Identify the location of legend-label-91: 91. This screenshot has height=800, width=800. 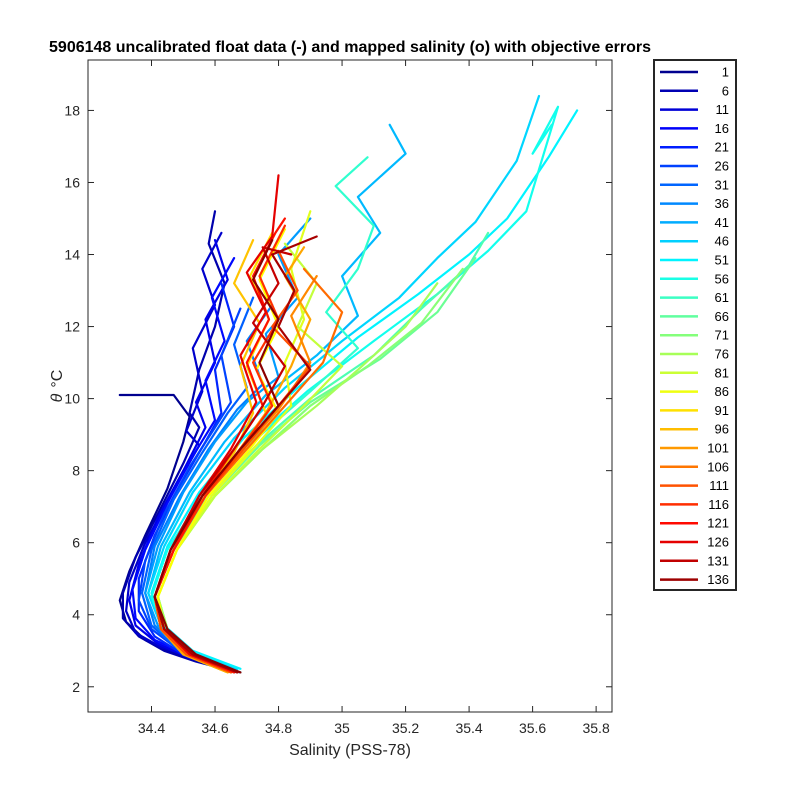
(722, 410).